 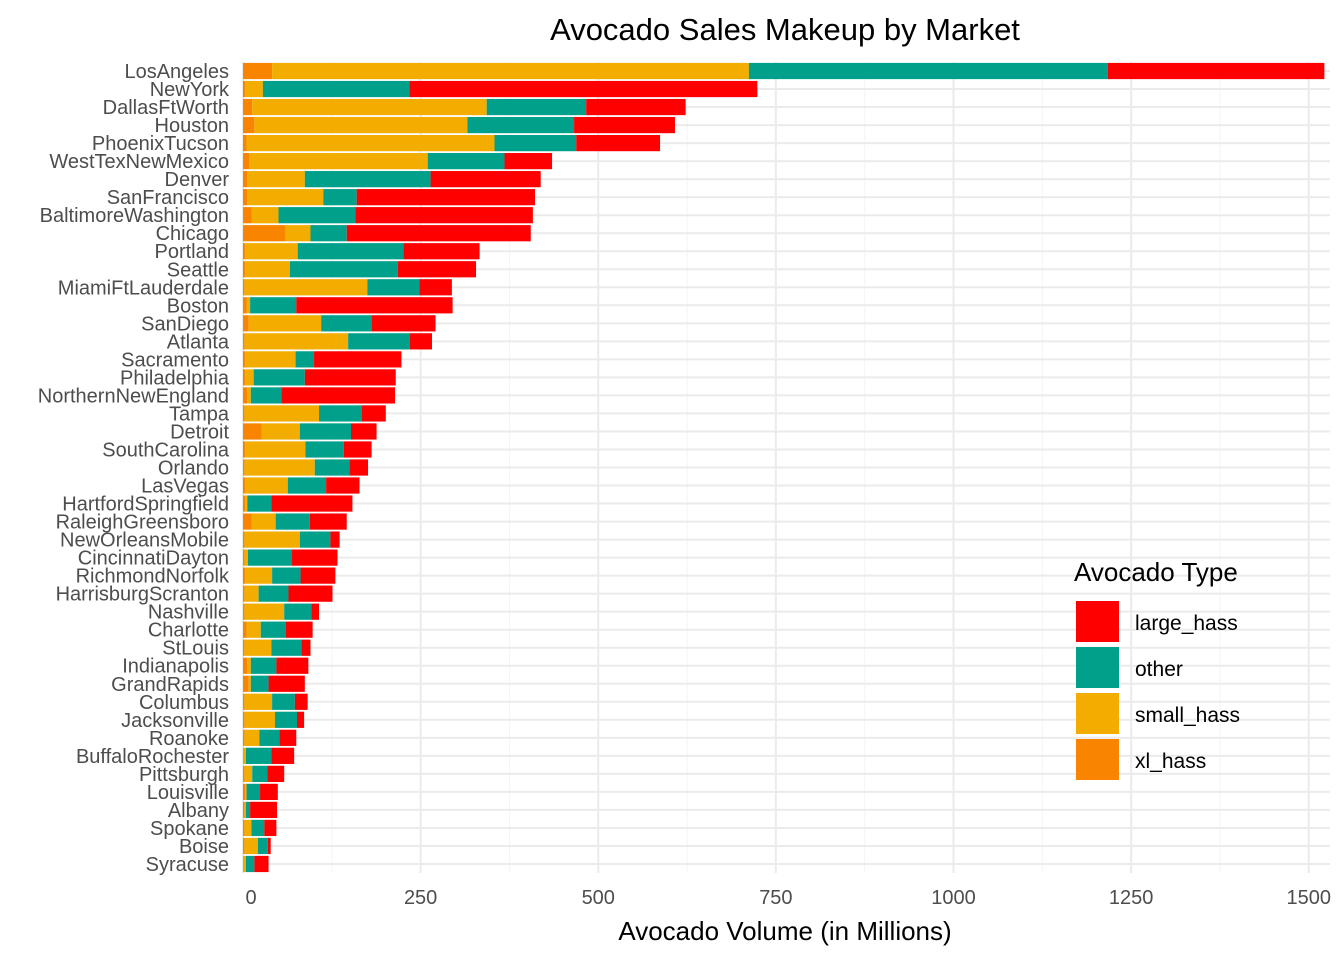 I want to click on bar-CincinnatiDayton-large_hass, so click(x=315, y=557).